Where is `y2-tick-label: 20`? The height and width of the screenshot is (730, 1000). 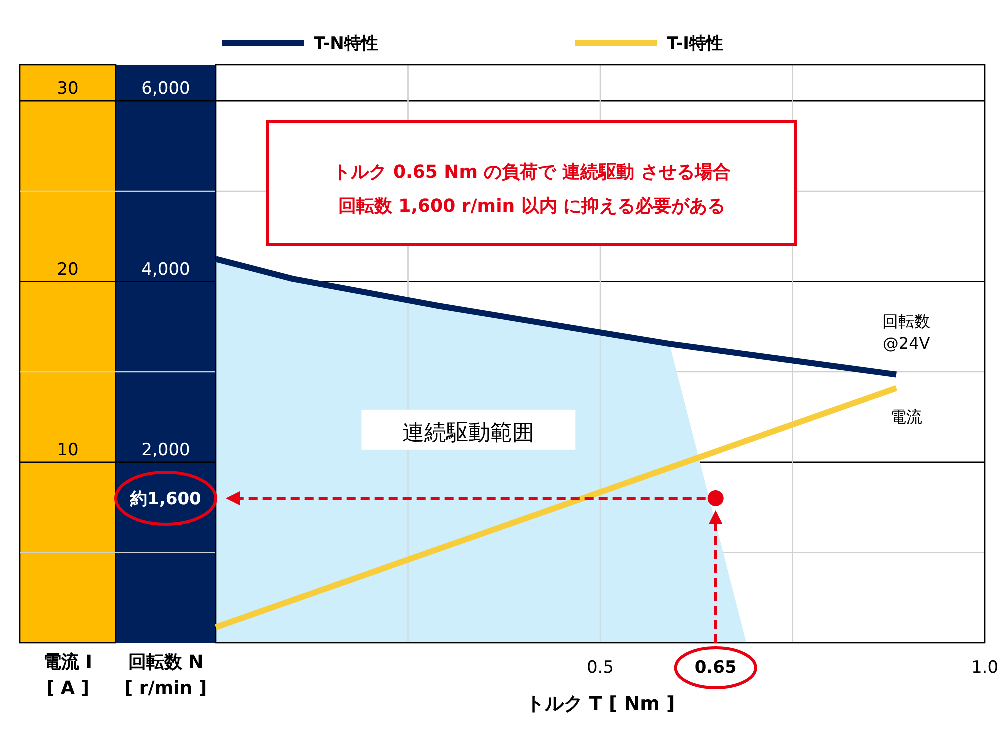
y2-tick-label: 20 is located at coordinates (68, 270).